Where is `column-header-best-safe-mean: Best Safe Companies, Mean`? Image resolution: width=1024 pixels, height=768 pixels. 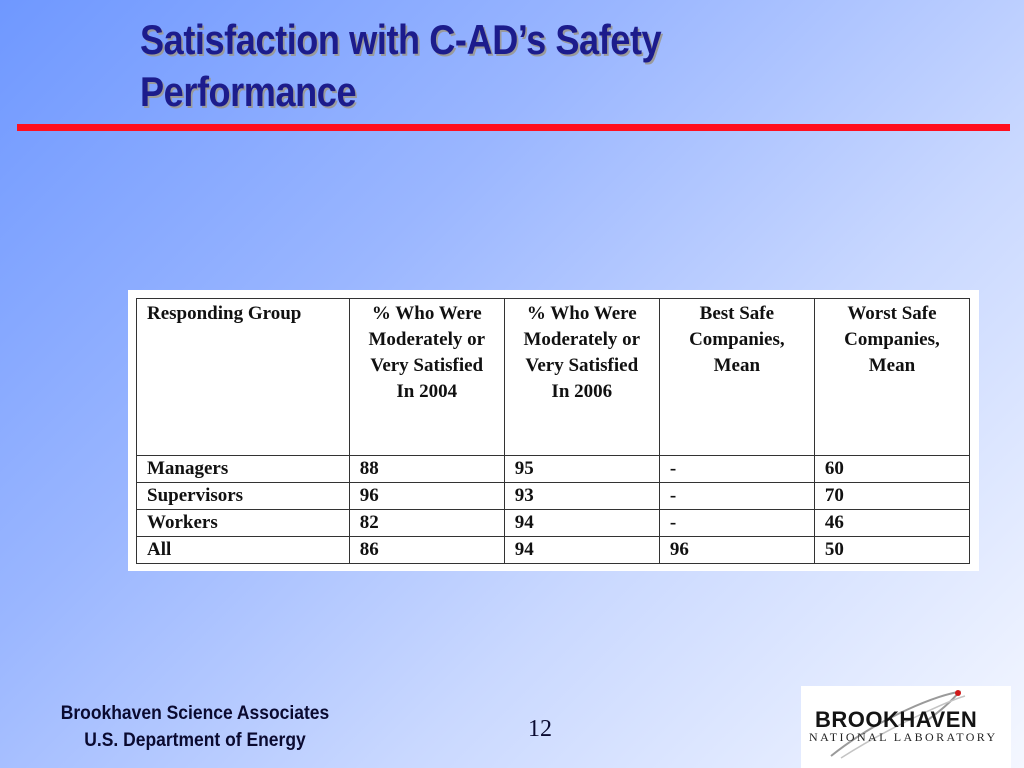
column-header-best-safe-mean: Best Safe Companies, Mean is located at coordinates (736, 377).